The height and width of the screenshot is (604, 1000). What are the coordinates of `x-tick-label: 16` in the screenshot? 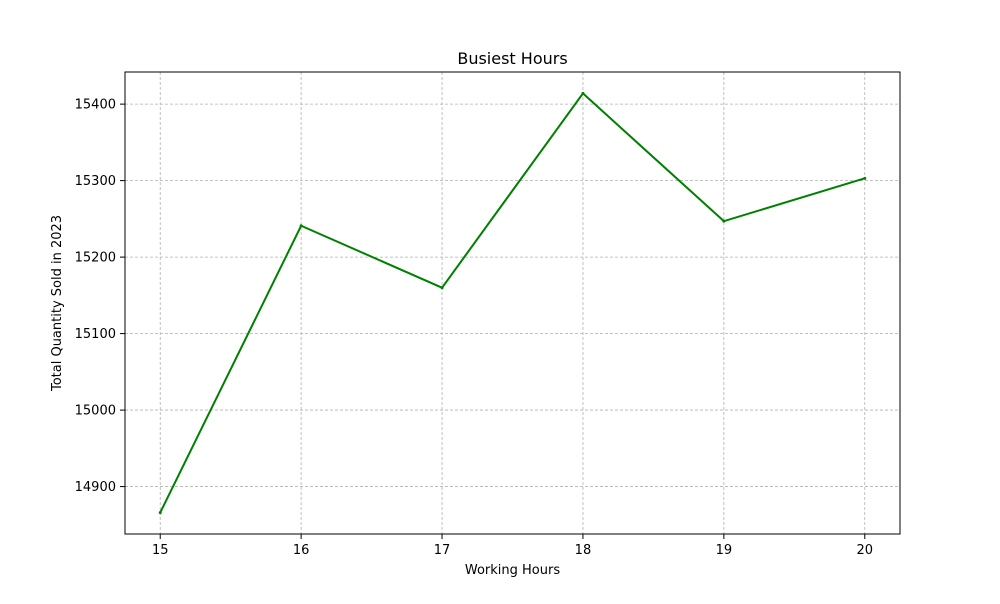 It's located at (301, 550).